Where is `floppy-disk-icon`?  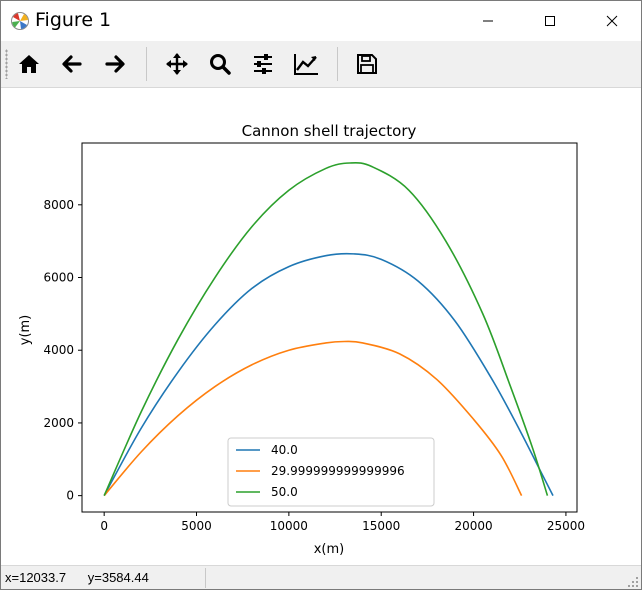 floppy-disk-icon is located at coordinates (367, 64).